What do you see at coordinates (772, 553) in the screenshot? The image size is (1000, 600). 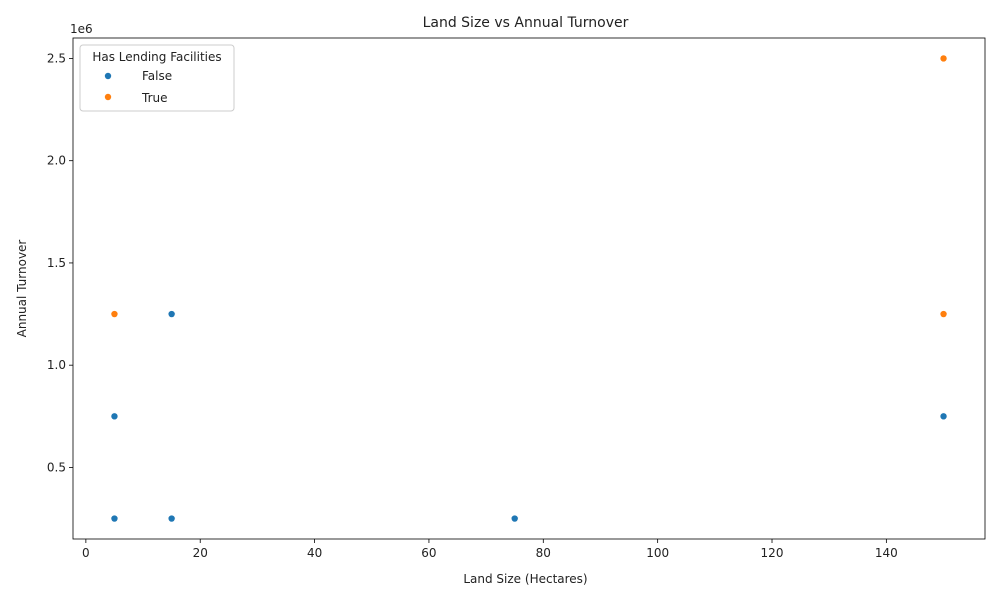 I see `x-tick-label: 120` at bounding box center [772, 553].